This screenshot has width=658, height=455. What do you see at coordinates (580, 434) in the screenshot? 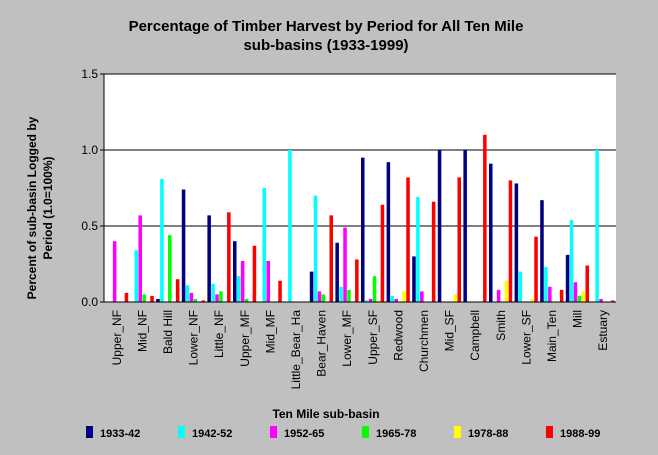
I see `legend-label: 1988-99` at bounding box center [580, 434].